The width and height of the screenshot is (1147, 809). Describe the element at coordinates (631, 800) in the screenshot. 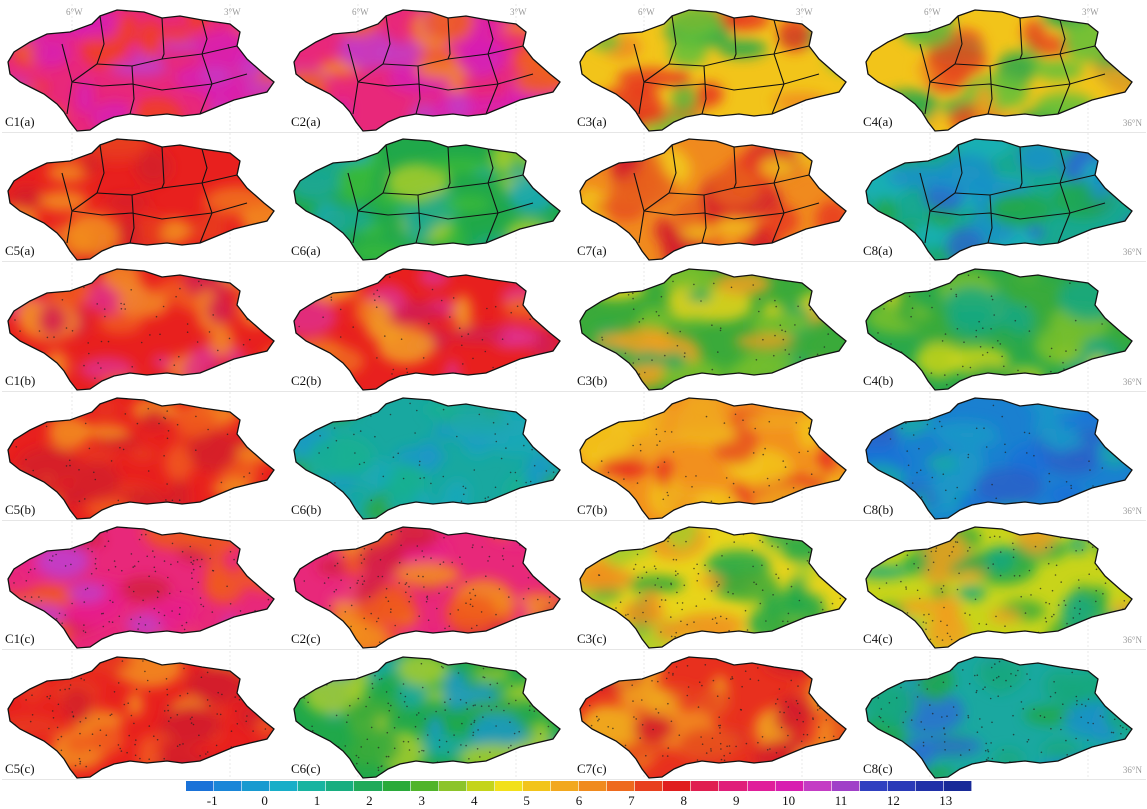

I see `colorbar-tick-label: 7` at that location.